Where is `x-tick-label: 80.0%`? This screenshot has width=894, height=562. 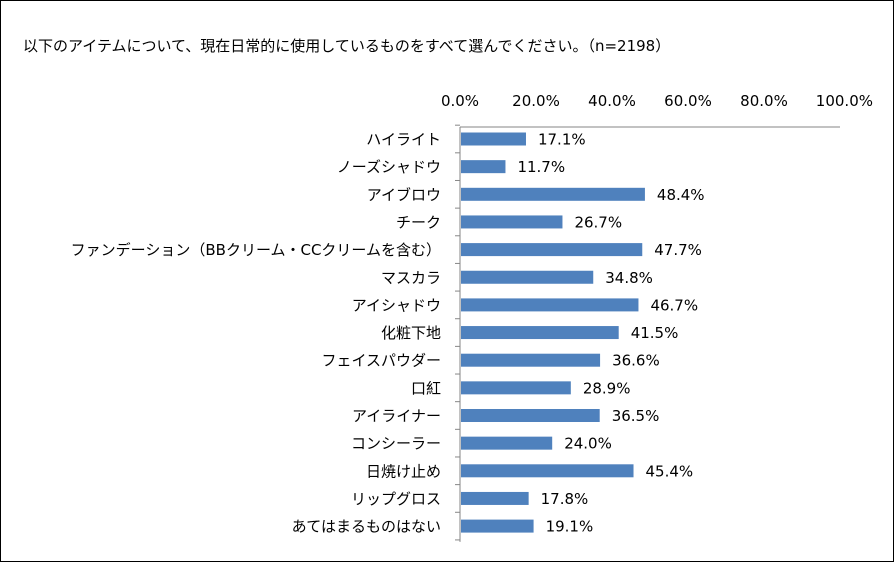 x-tick-label: 80.0% is located at coordinates (764, 101).